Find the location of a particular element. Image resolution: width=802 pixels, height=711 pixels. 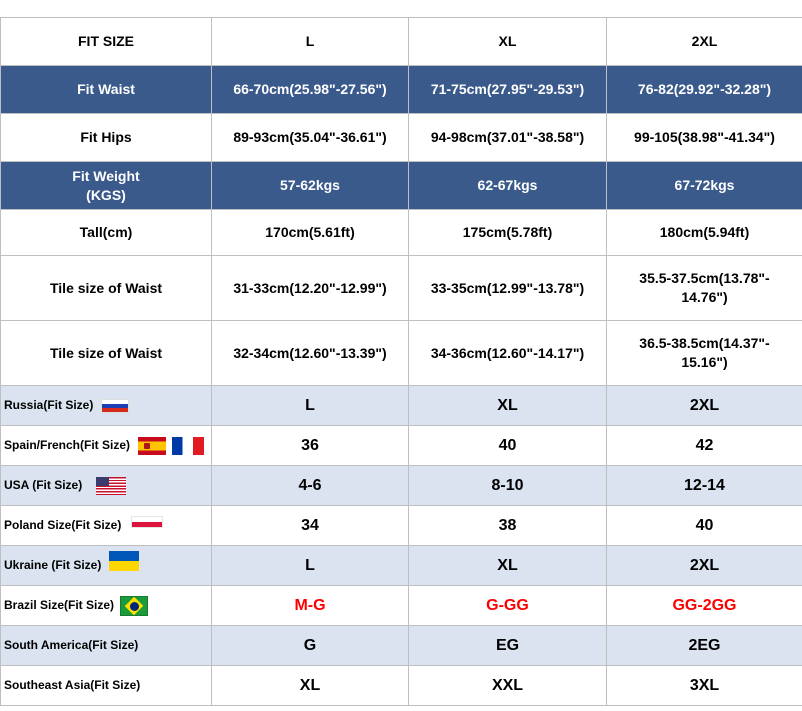

poland-row: Poland Size(Fit Size) 34 38 40 is located at coordinates (401, 525).